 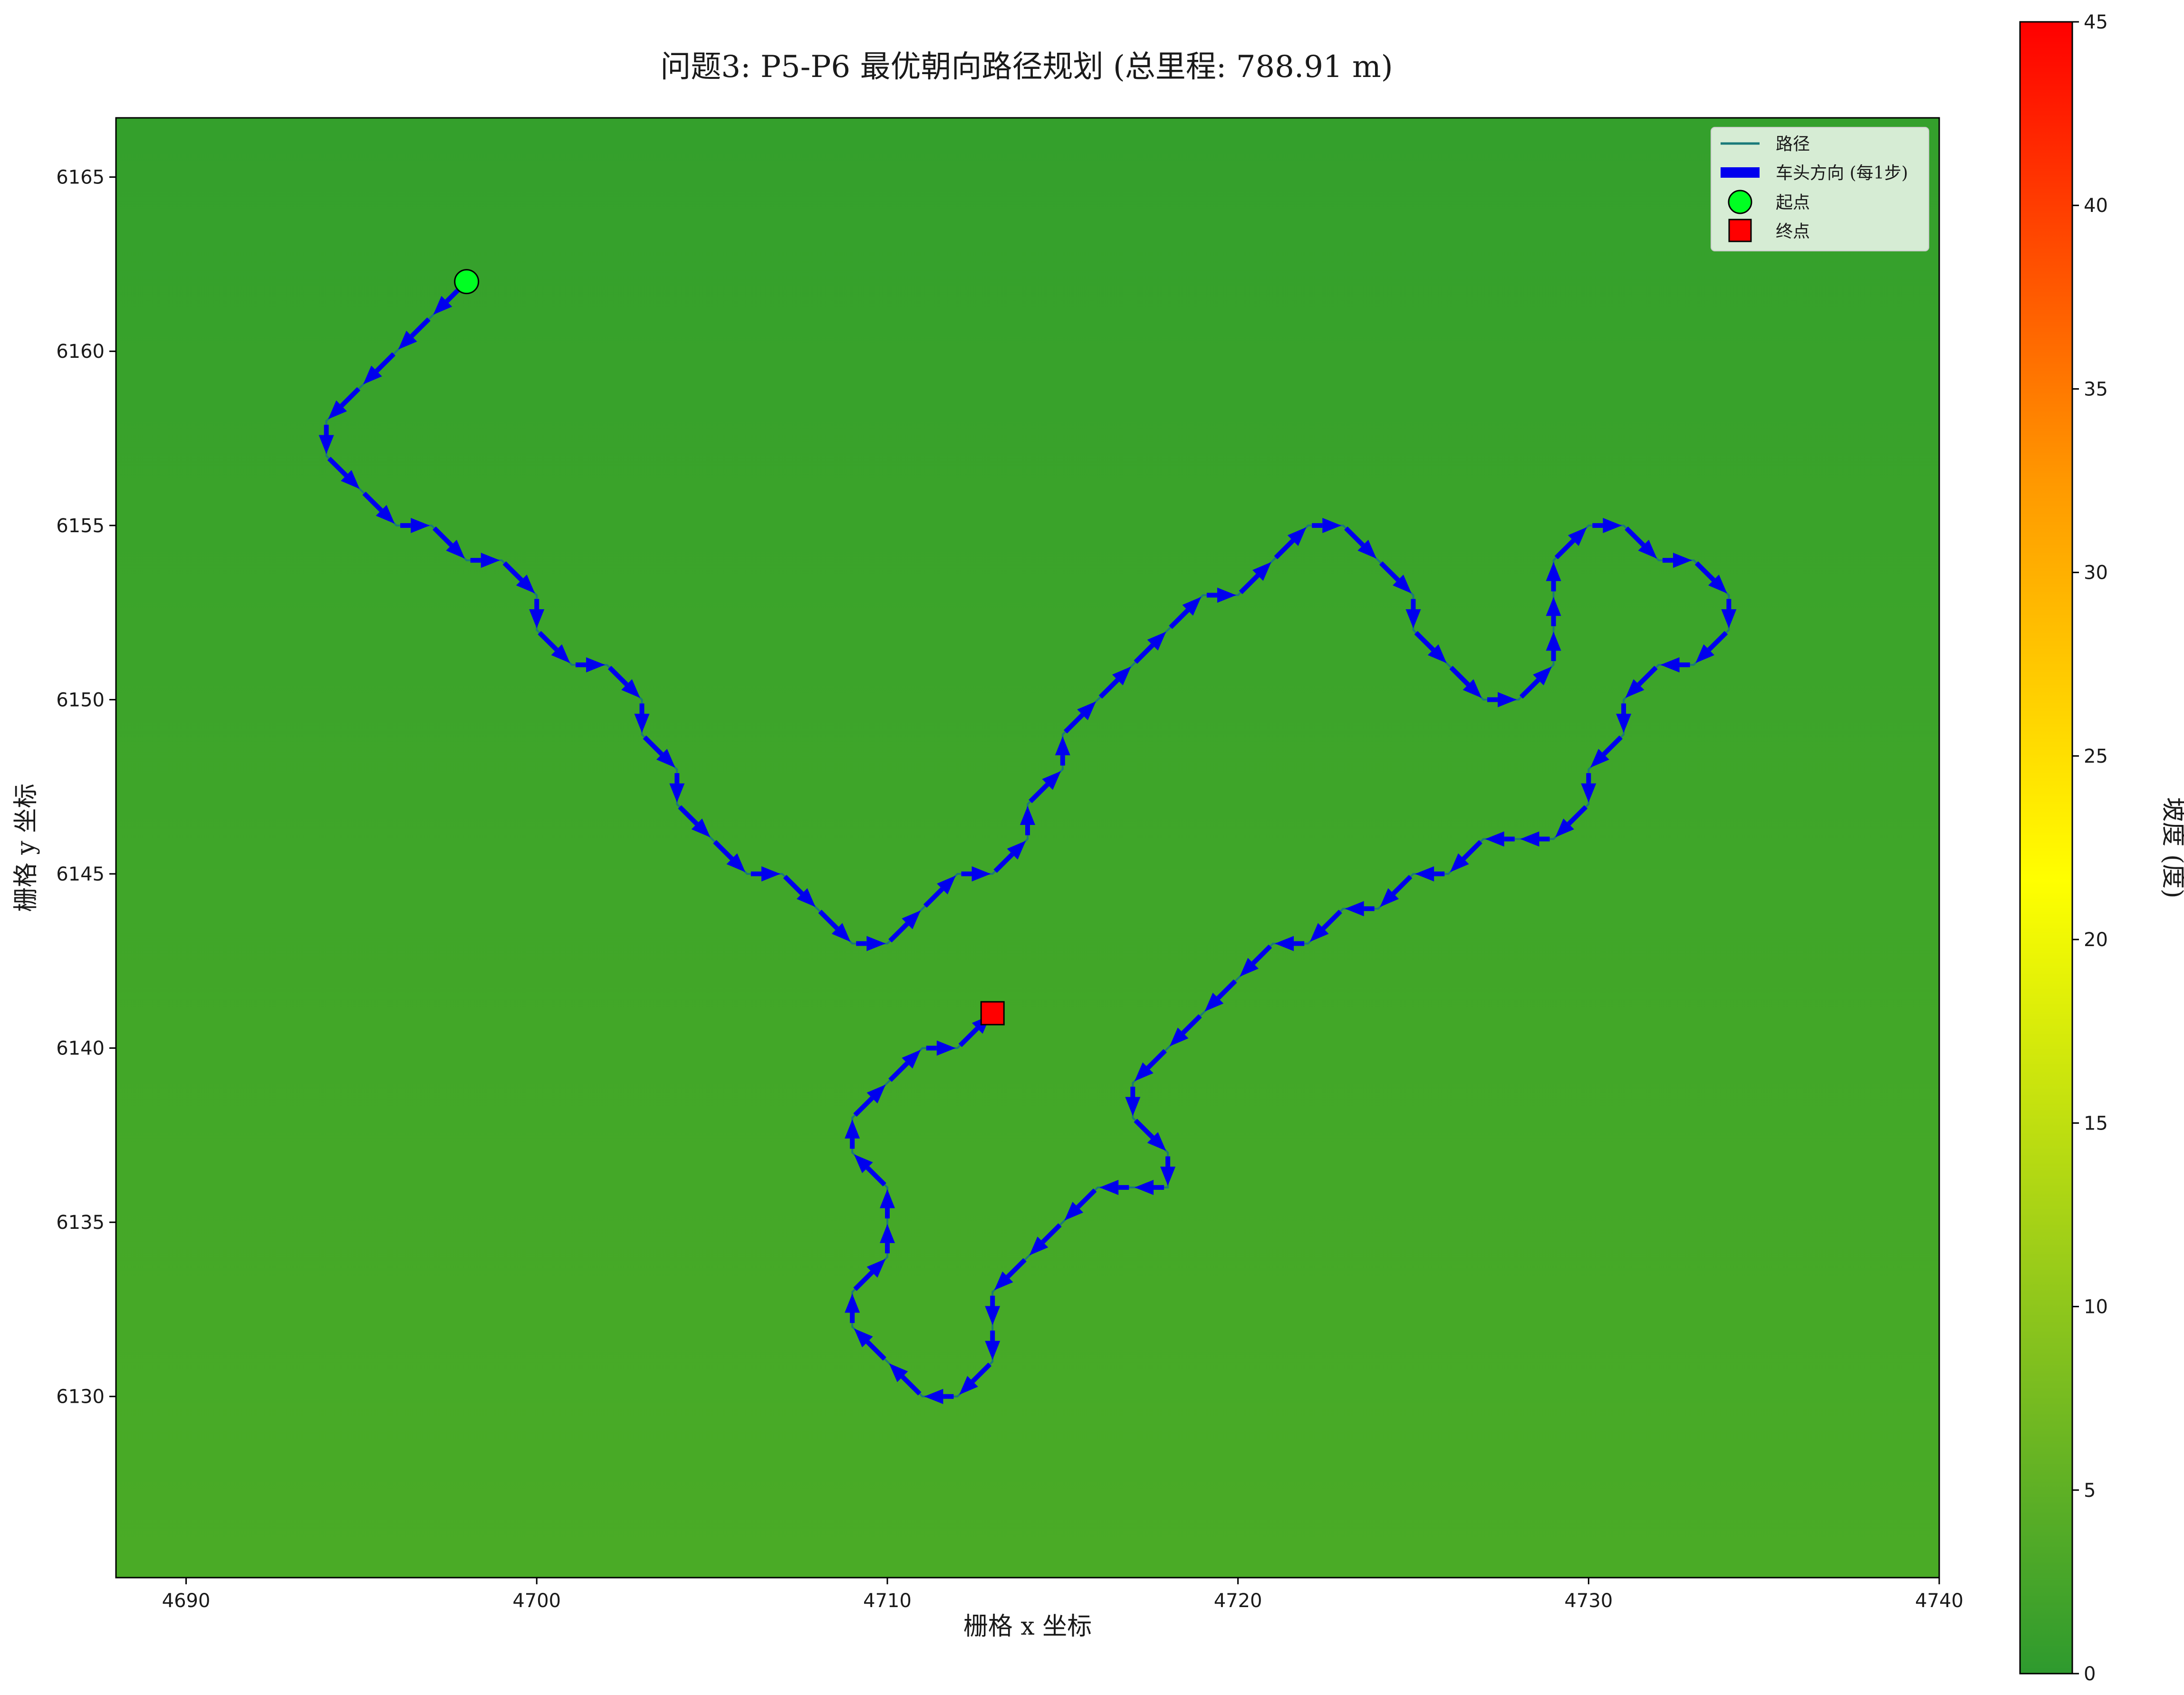 What do you see at coordinates (186, 1601) in the screenshot?
I see `x-tick-label-0: 4690` at bounding box center [186, 1601].